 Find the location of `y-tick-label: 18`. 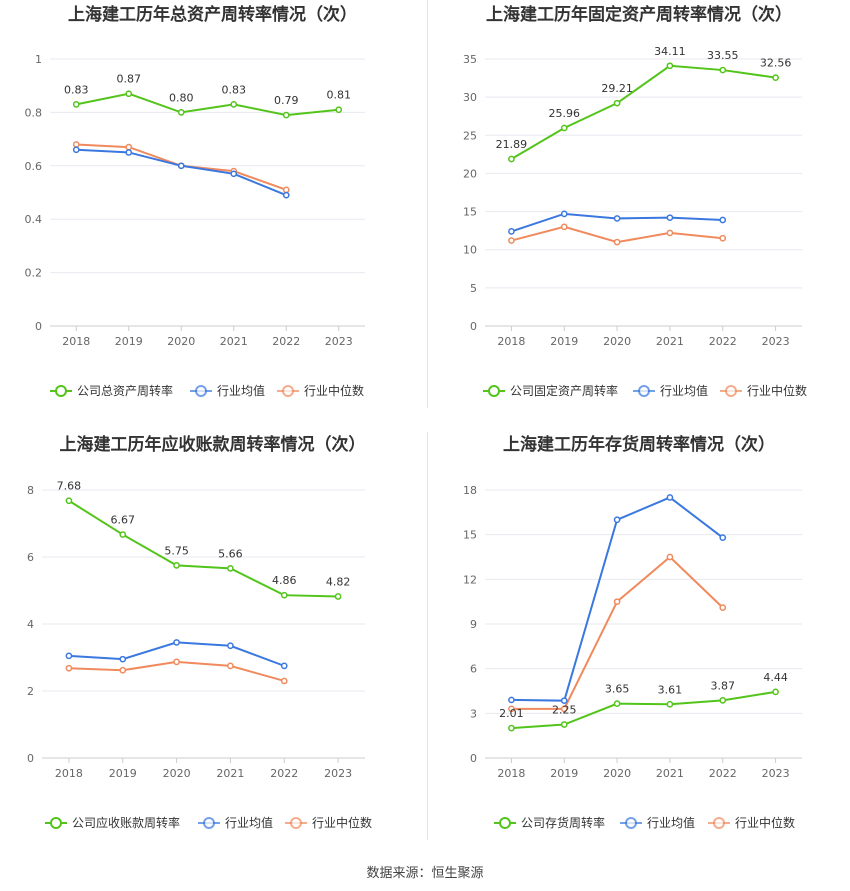

y-tick-label: 18 is located at coordinates (470, 490).